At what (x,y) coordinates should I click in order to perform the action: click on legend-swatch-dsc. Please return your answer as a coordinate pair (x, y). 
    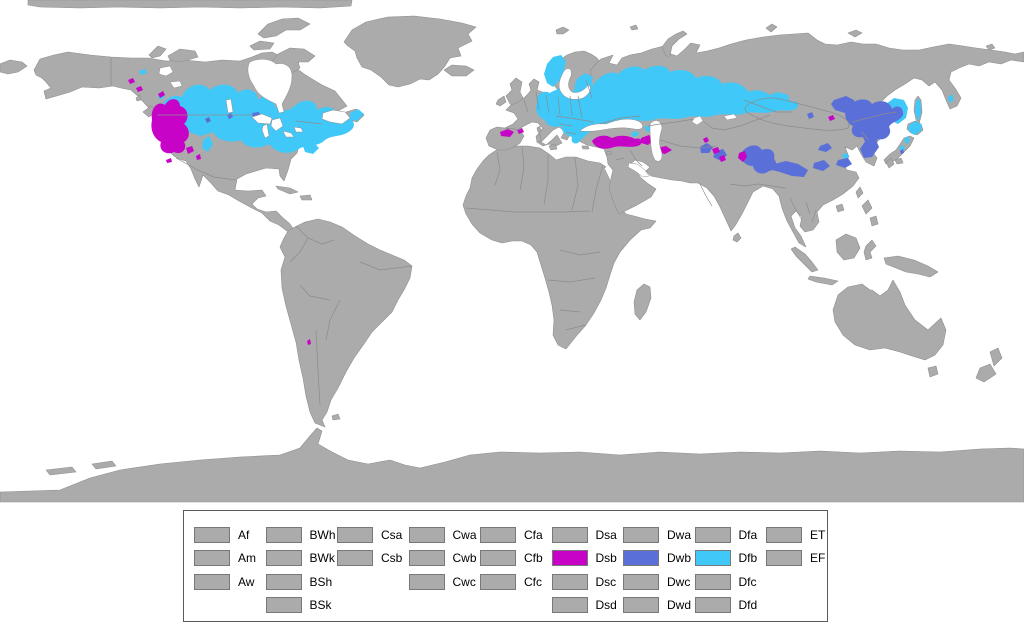
    Looking at the image, I should click on (569, 581).